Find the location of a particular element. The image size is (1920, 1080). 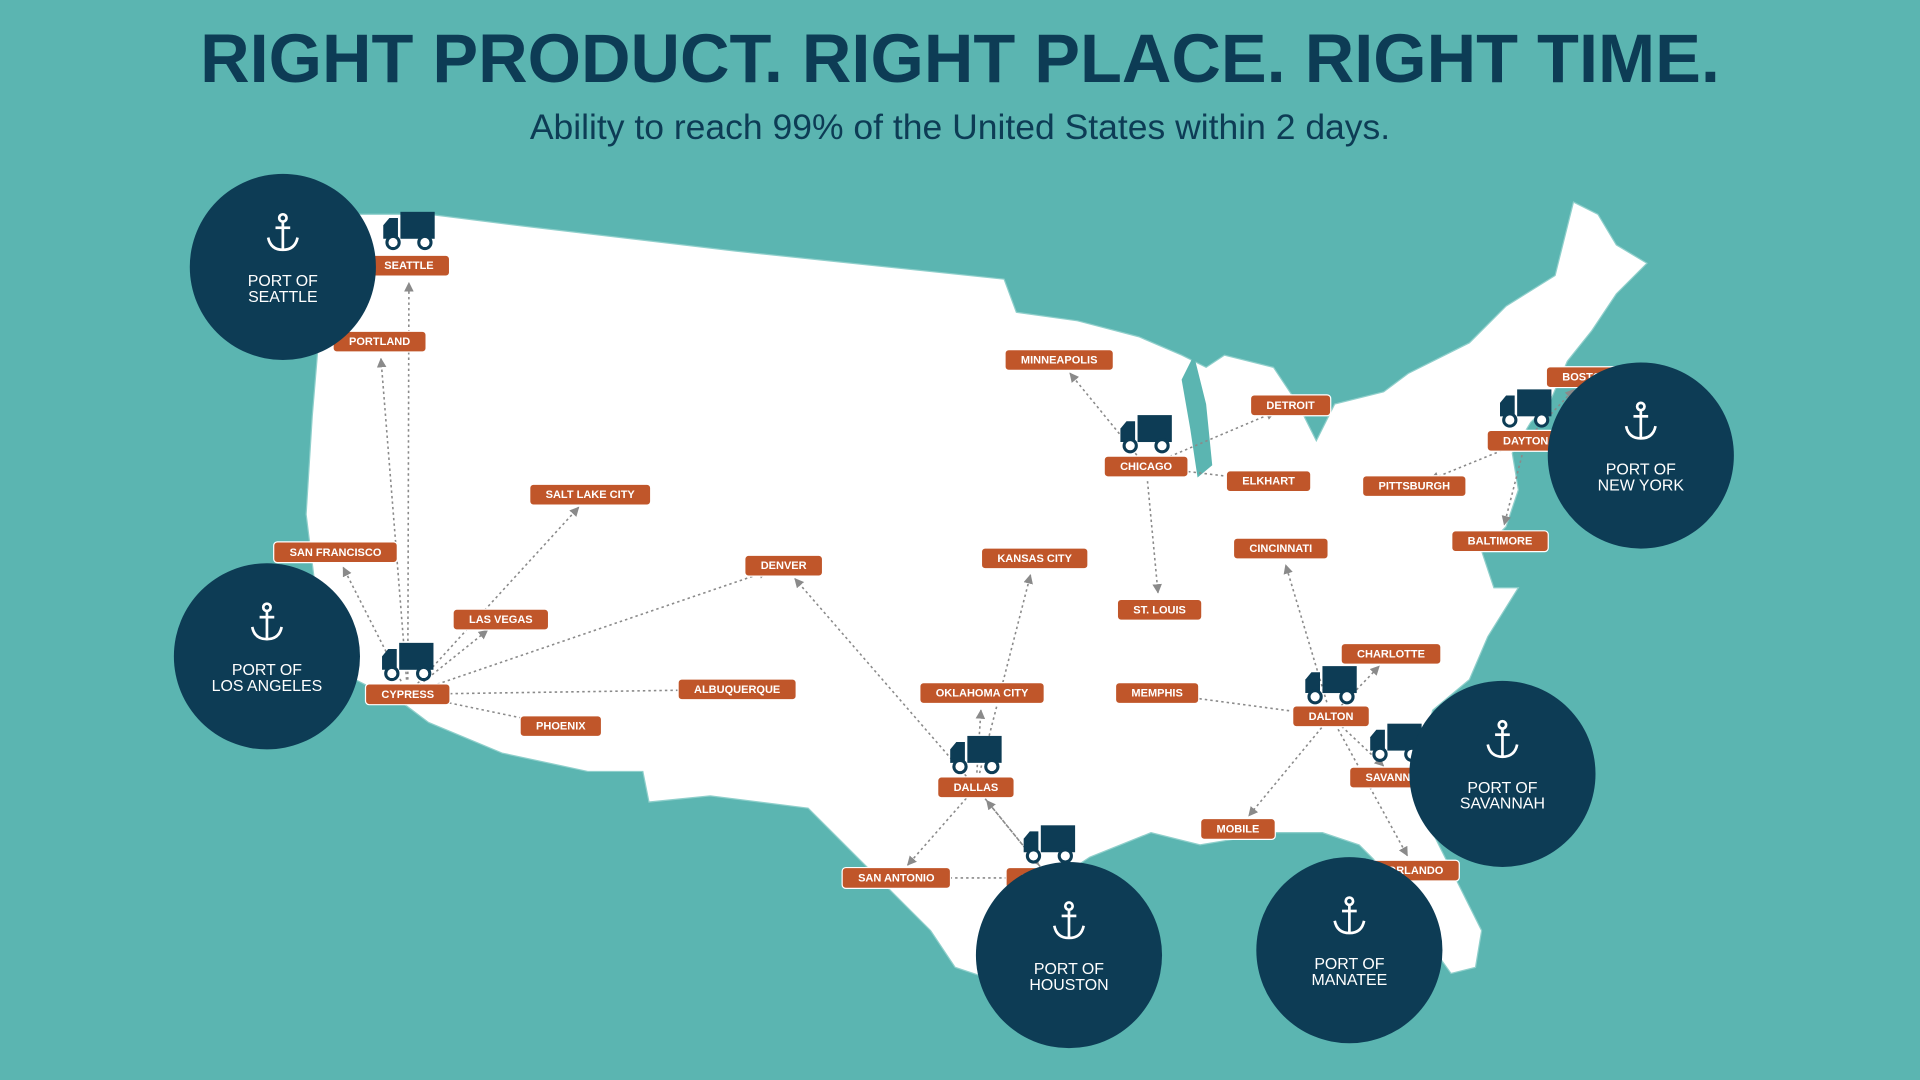

city-name: ELKHART is located at coordinates (1268, 482).